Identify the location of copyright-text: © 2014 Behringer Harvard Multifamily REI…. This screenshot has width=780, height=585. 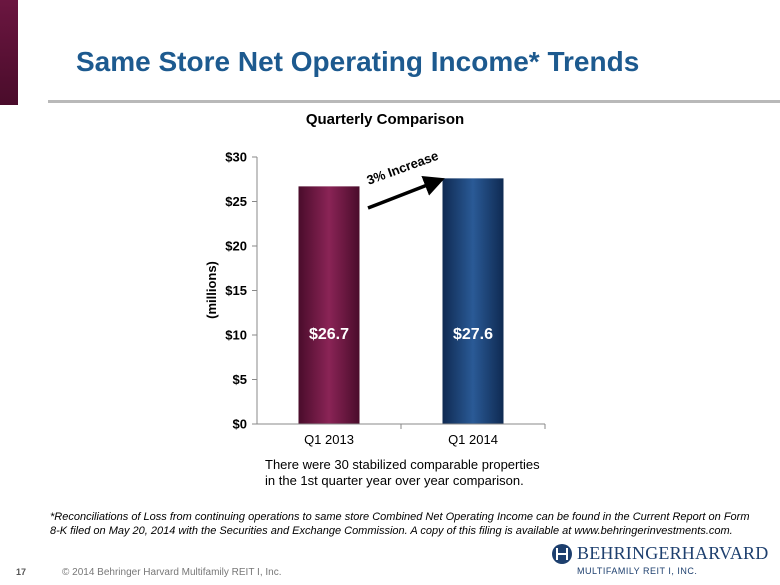
(172, 572).